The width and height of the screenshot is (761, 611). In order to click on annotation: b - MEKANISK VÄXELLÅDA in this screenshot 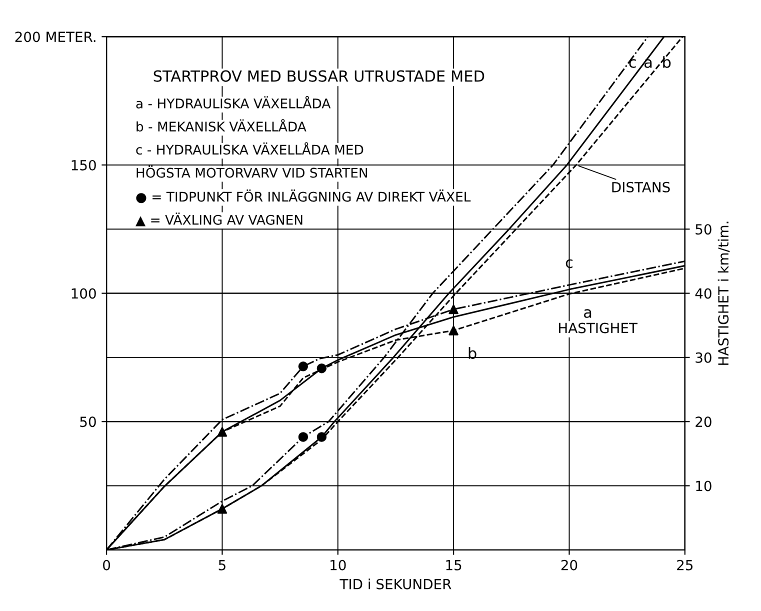, I will do `click(221, 125)`.